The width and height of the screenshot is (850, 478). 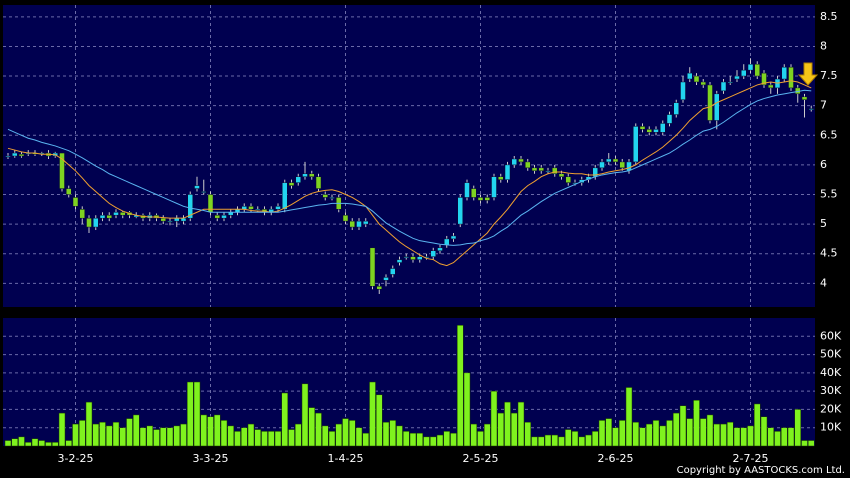 I want to click on y-tick-label: 40K, so click(x=831, y=372).